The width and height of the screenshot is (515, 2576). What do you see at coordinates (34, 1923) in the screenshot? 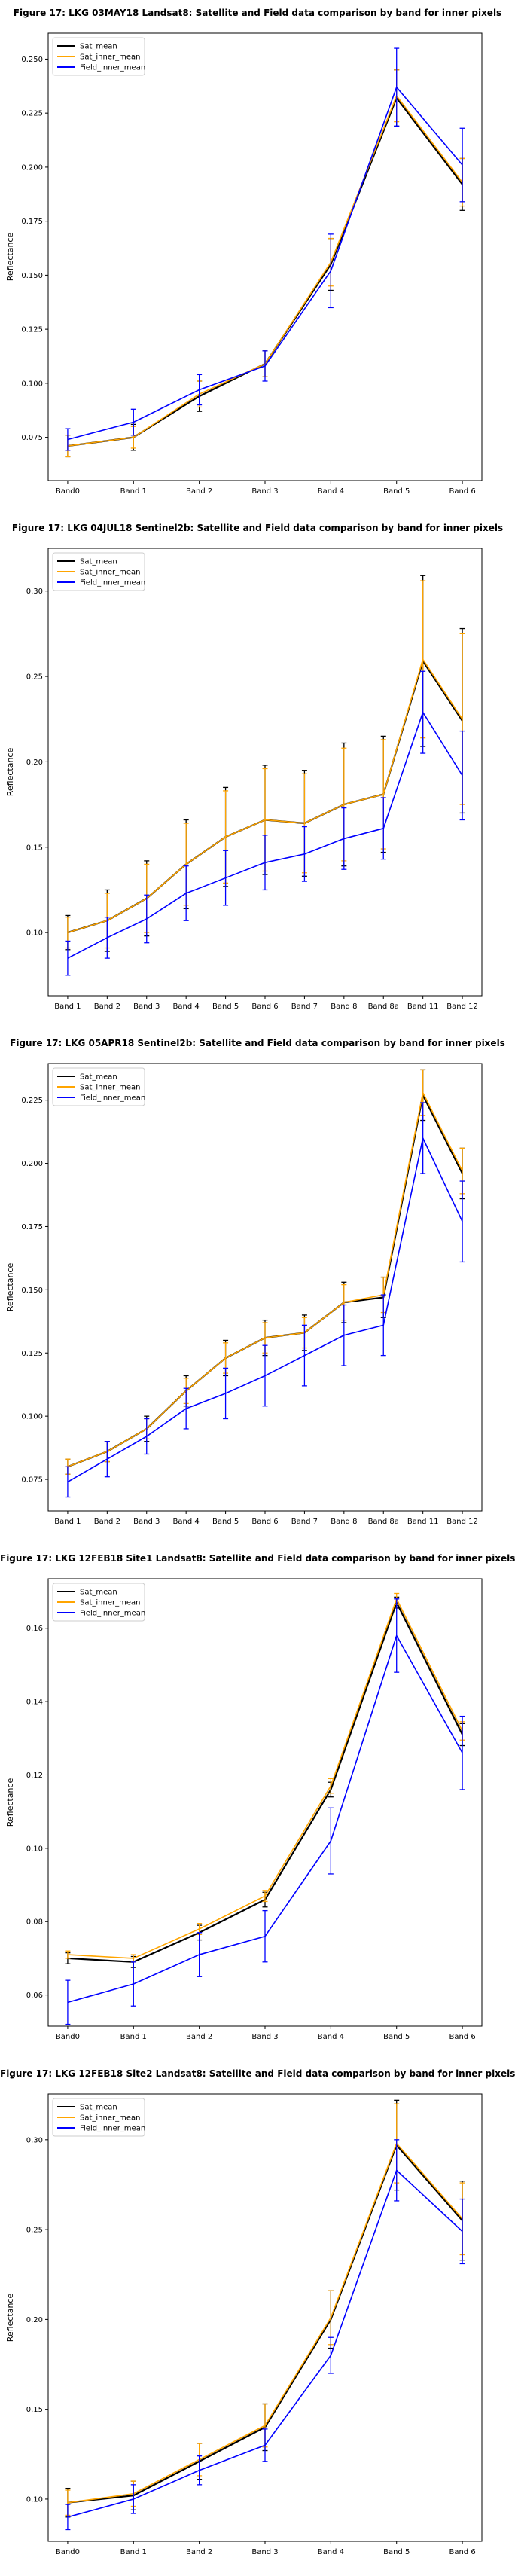
I see `y-tick-label: 0.08` at bounding box center [34, 1923].